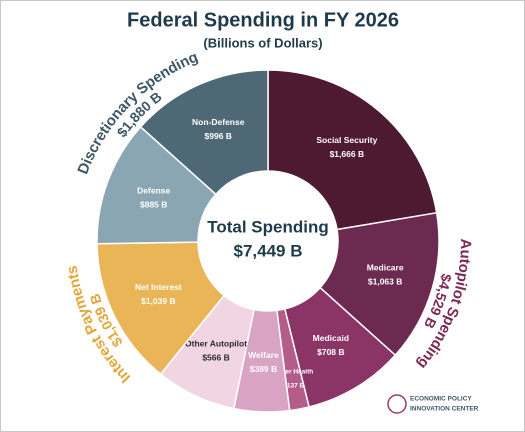  What do you see at coordinates (216, 344) in the screenshot?
I see `segment-label: Other Autopilot` at bounding box center [216, 344].